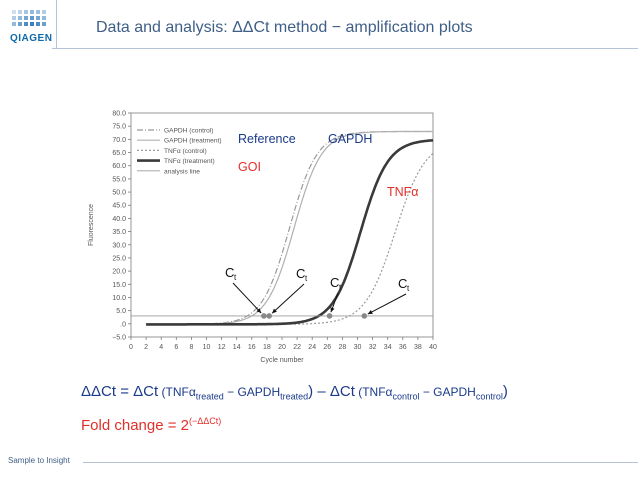 This screenshot has width=638, height=479. What do you see at coordinates (119, 298) in the screenshot?
I see `y-tick-label: 10.0` at bounding box center [119, 298].